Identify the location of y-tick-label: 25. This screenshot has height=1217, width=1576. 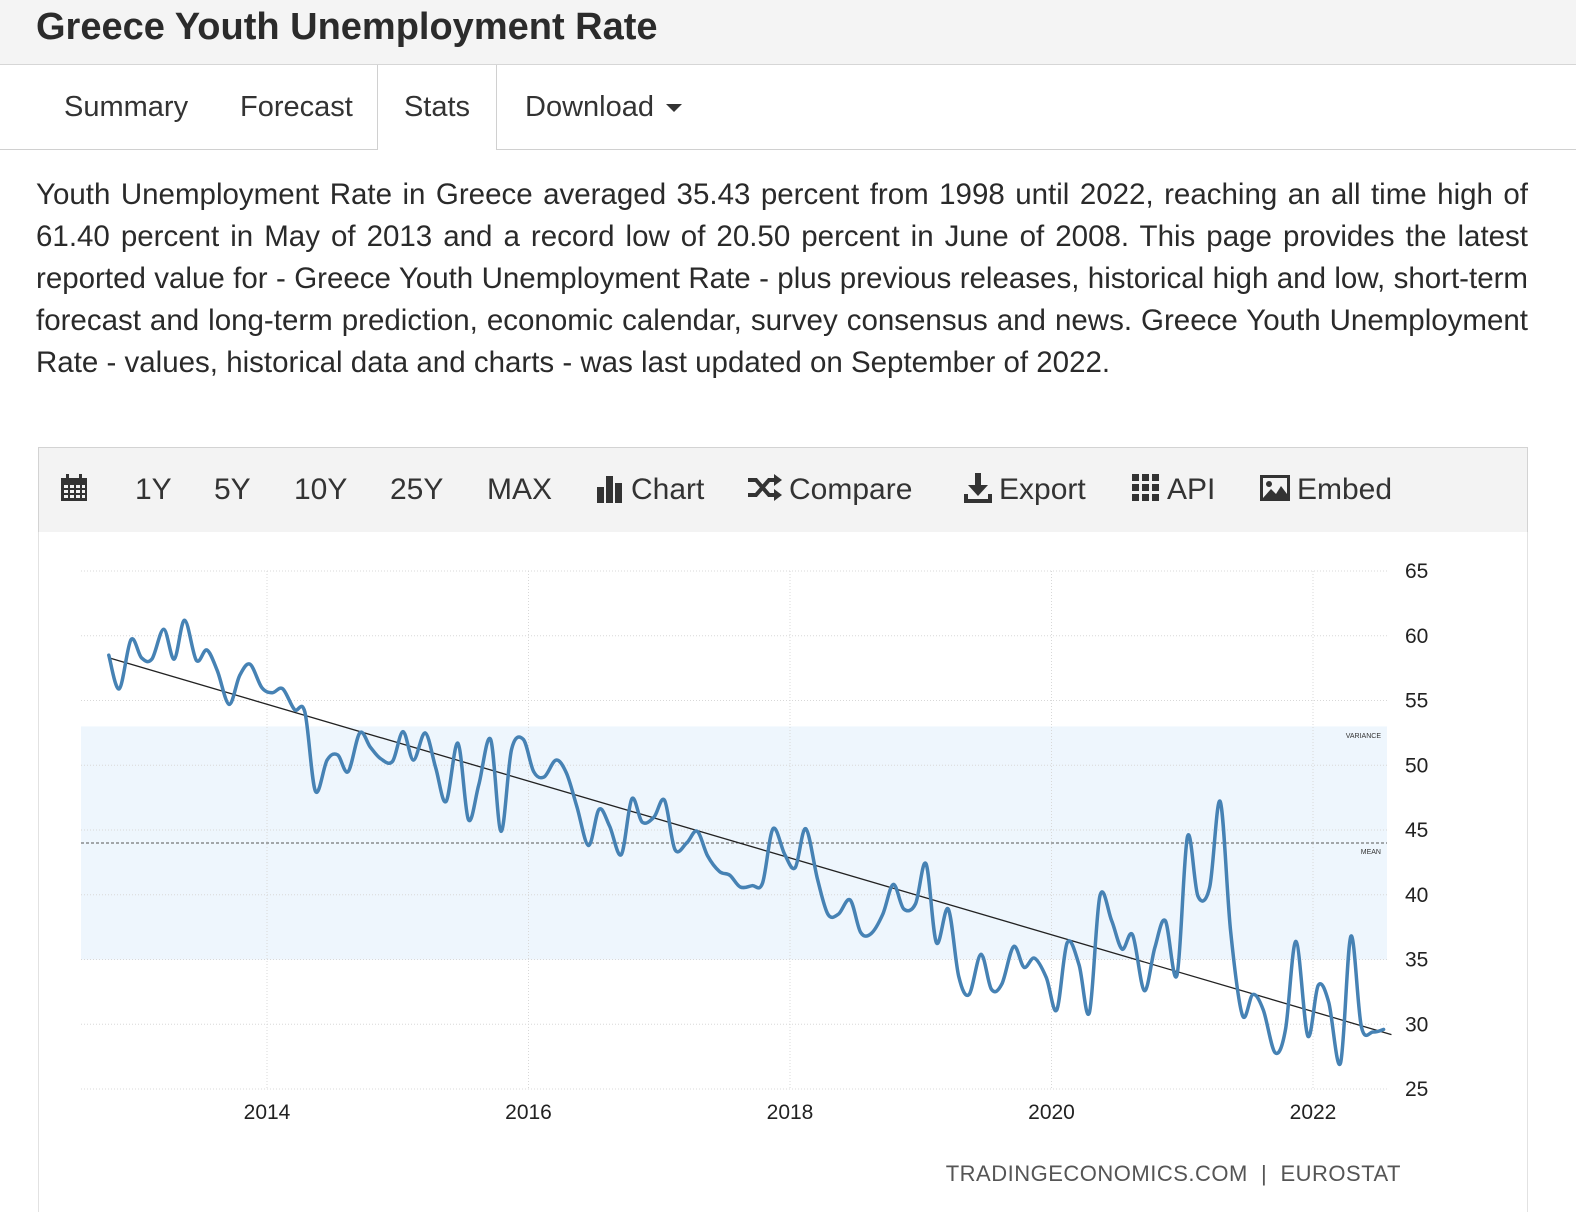
(1416, 1089).